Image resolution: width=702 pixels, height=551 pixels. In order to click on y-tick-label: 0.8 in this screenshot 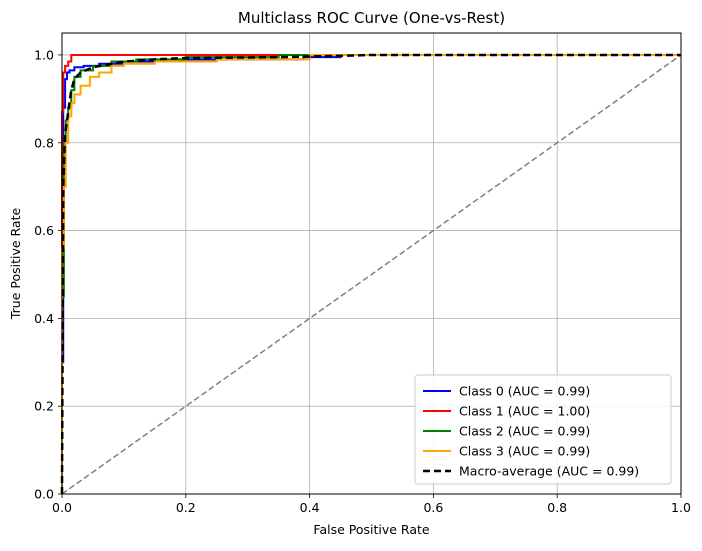, I will do `click(44, 142)`.